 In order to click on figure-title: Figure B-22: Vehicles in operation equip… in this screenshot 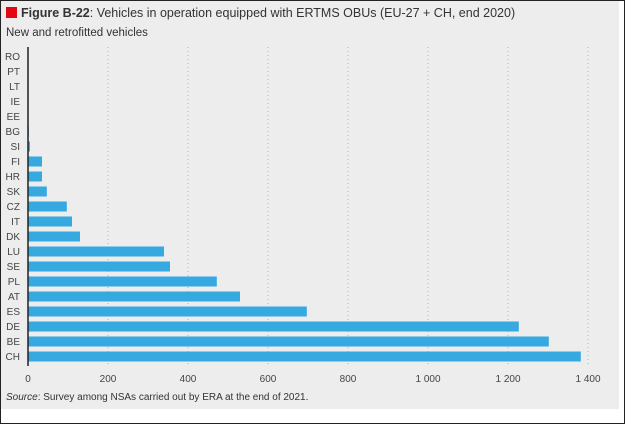, I will do `click(260, 13)`.